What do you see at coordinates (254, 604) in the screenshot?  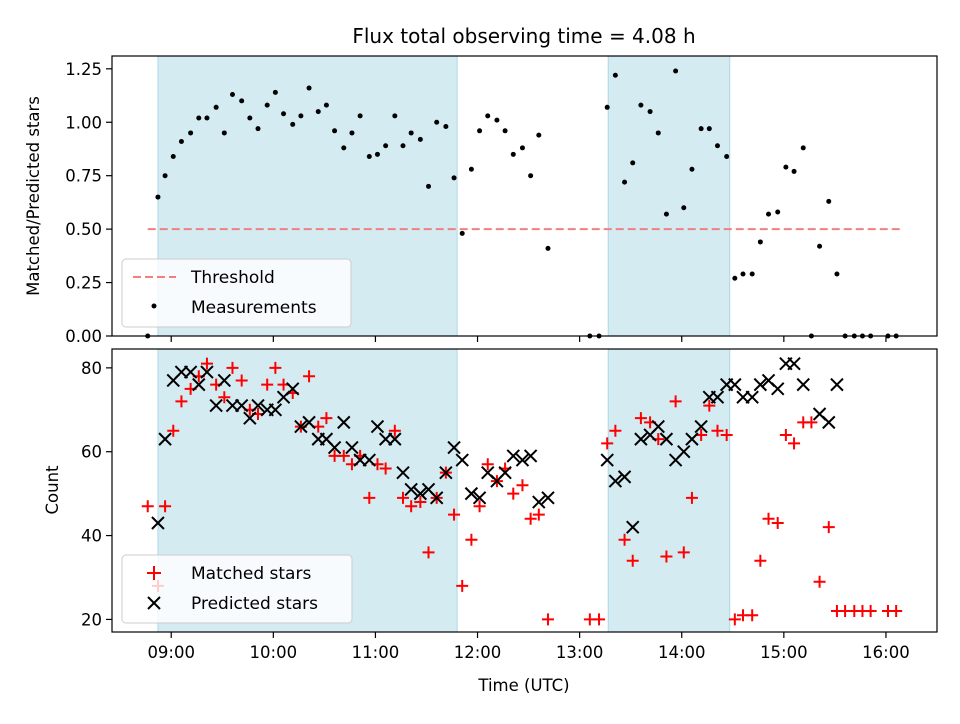 I see `legend-predicted-label: Predicted stars` at bounding box center [254, 604].